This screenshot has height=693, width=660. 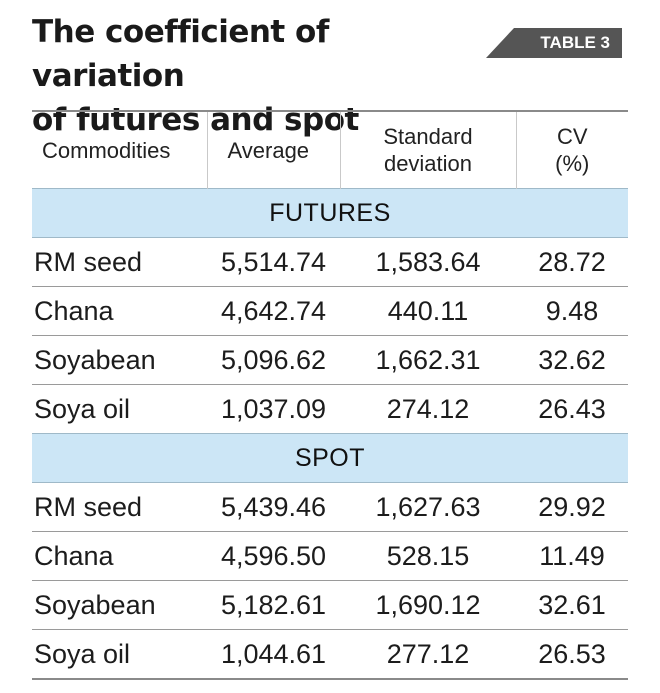 What do you see at coordinates (180, 54) in the screenshot?
I see `title-line-1: The coefficient of variation` at bounding box center [180, 54].